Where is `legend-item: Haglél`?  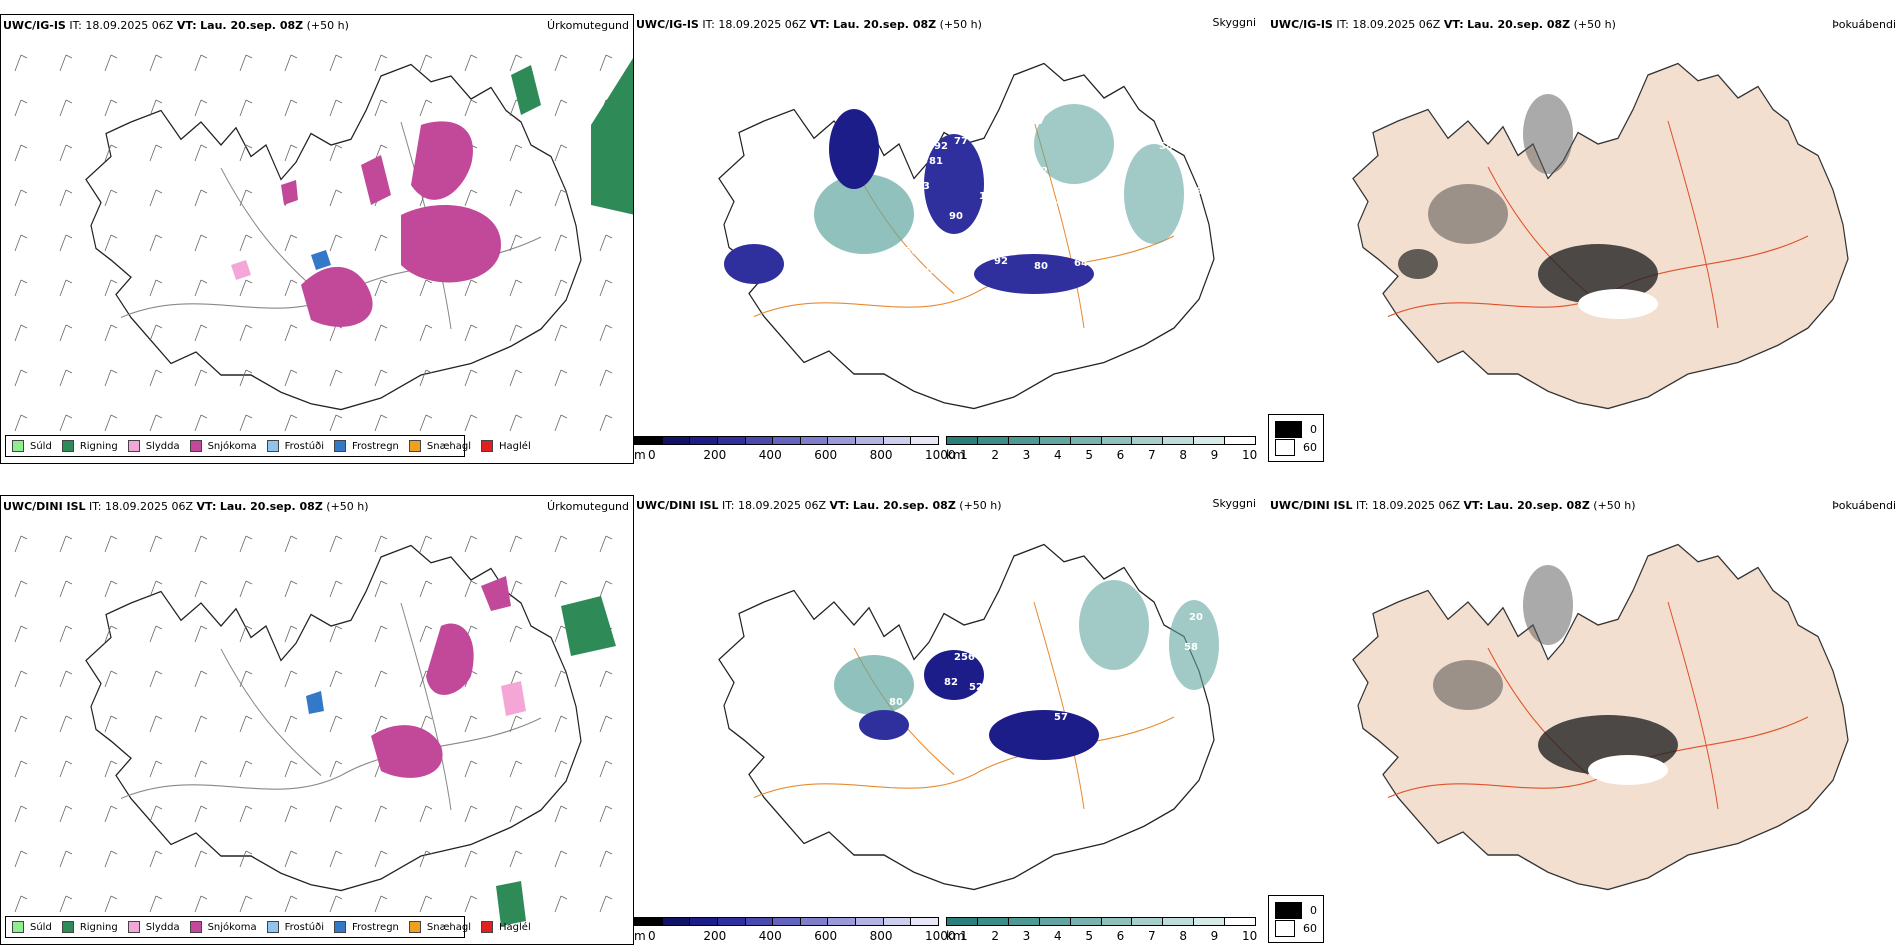
legend-item: Haglél is located at coordinates (506, 446).